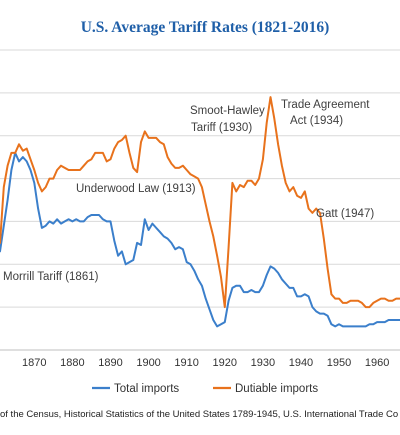  What do you see at coordinates (186, 363) in the screenshot?
I see `x-tick-label: 1910` at bounding box center [186, 363].